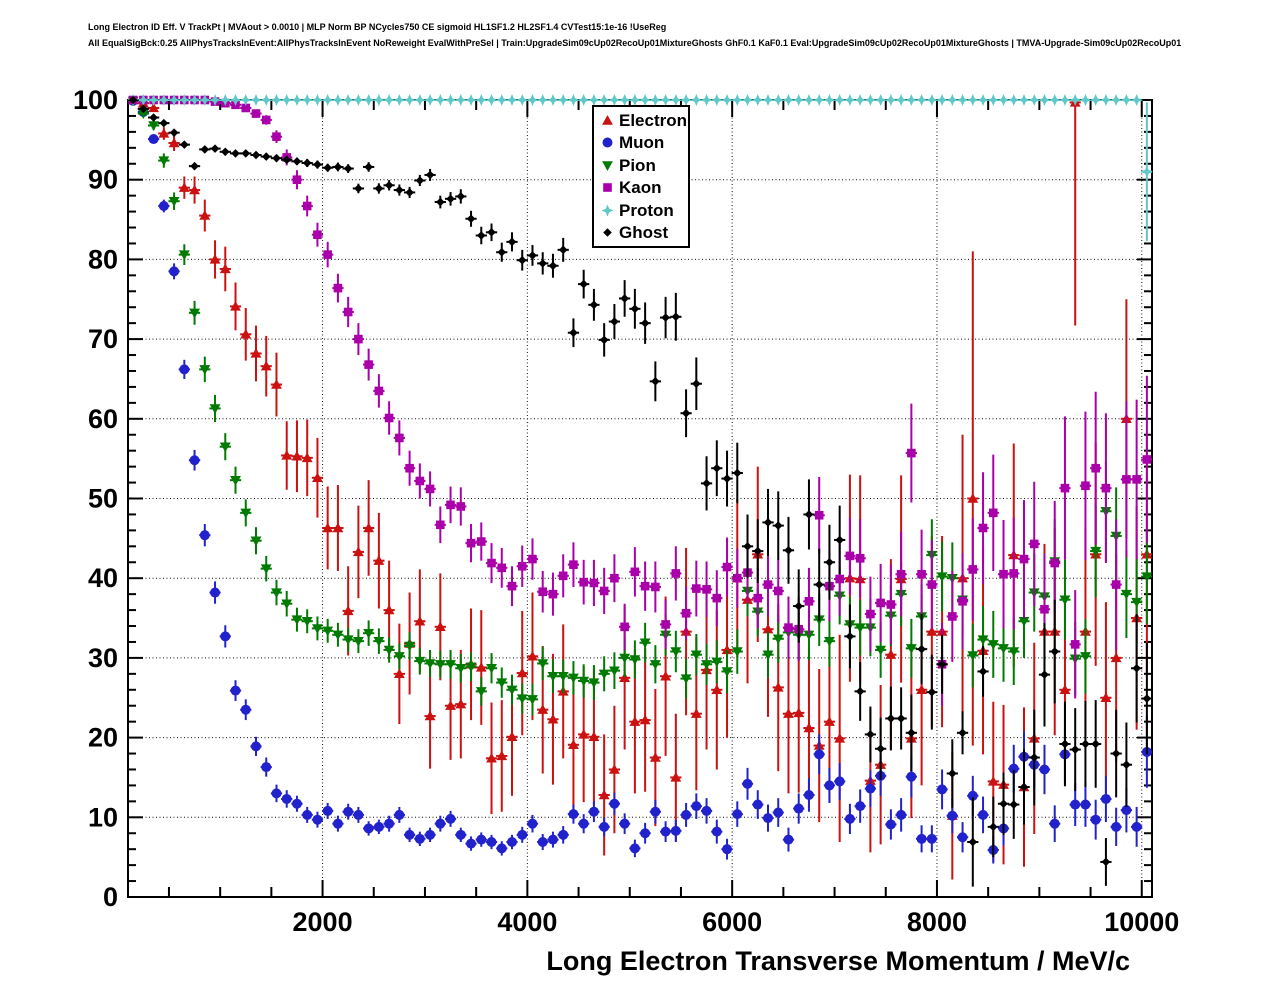 The width and height of the screenshot is (1276, 996). Describe the element at coordinates (607, 188) in the screenshot. I see `kaon-marker-icon` at that location.